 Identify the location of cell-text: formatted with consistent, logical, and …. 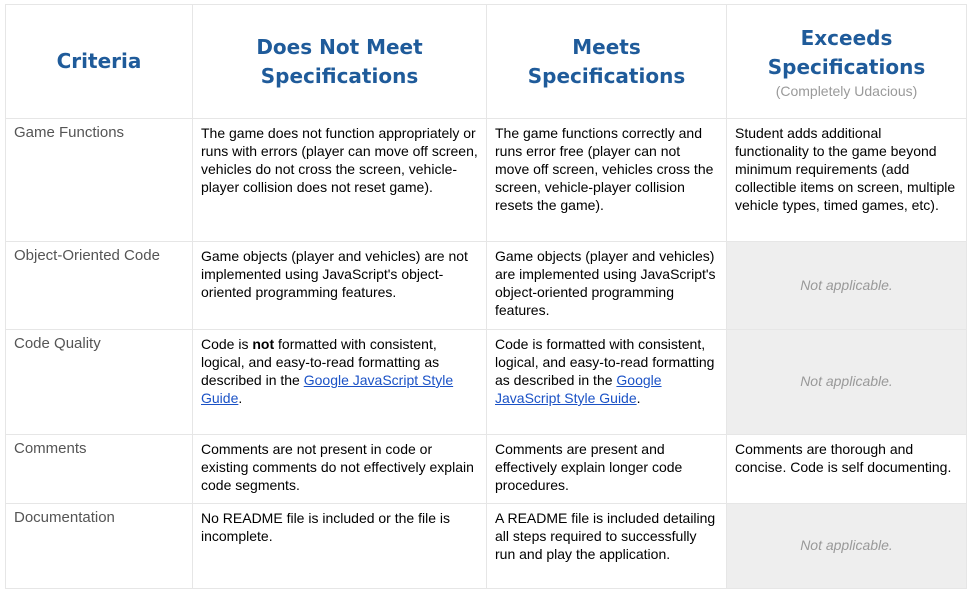
(320, 362).